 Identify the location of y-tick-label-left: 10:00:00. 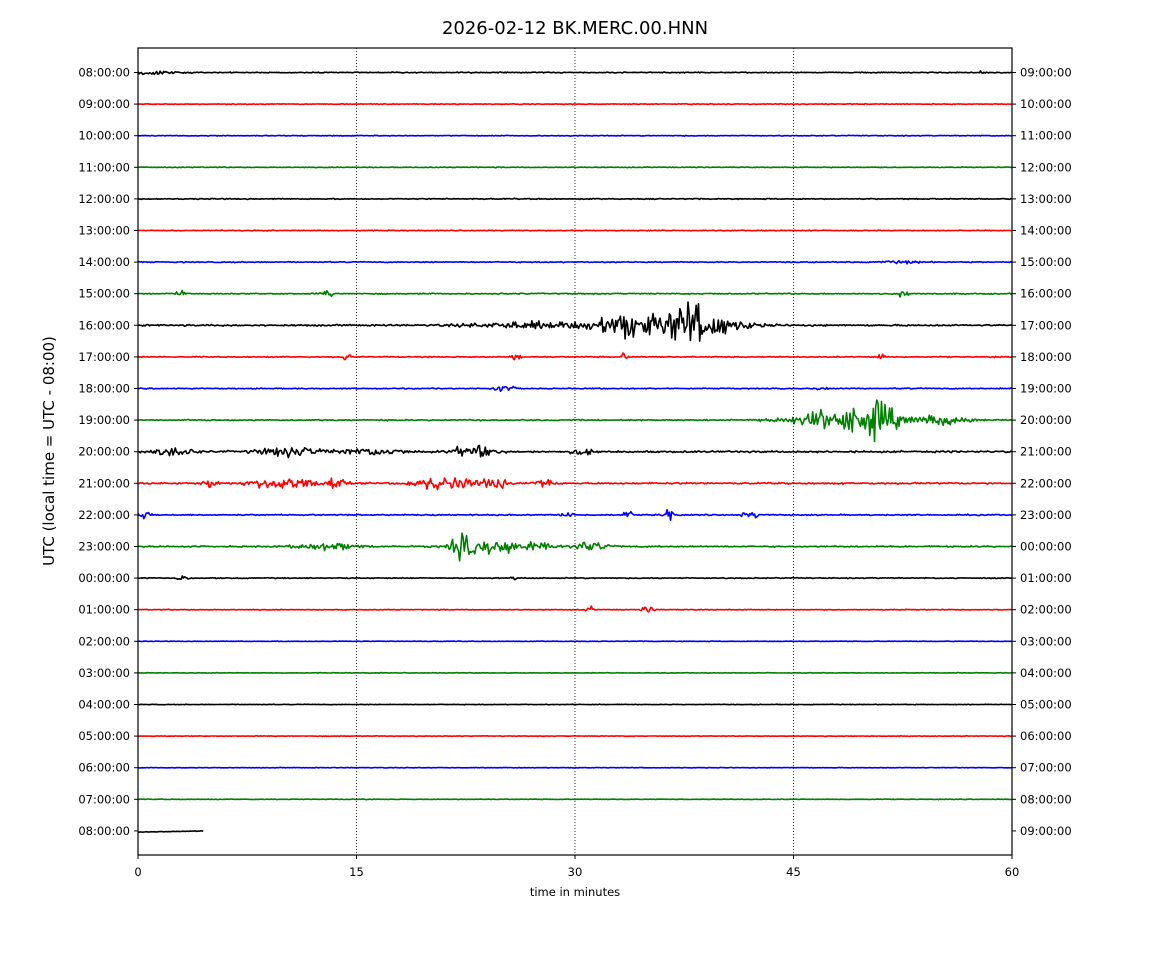
(104, 136).